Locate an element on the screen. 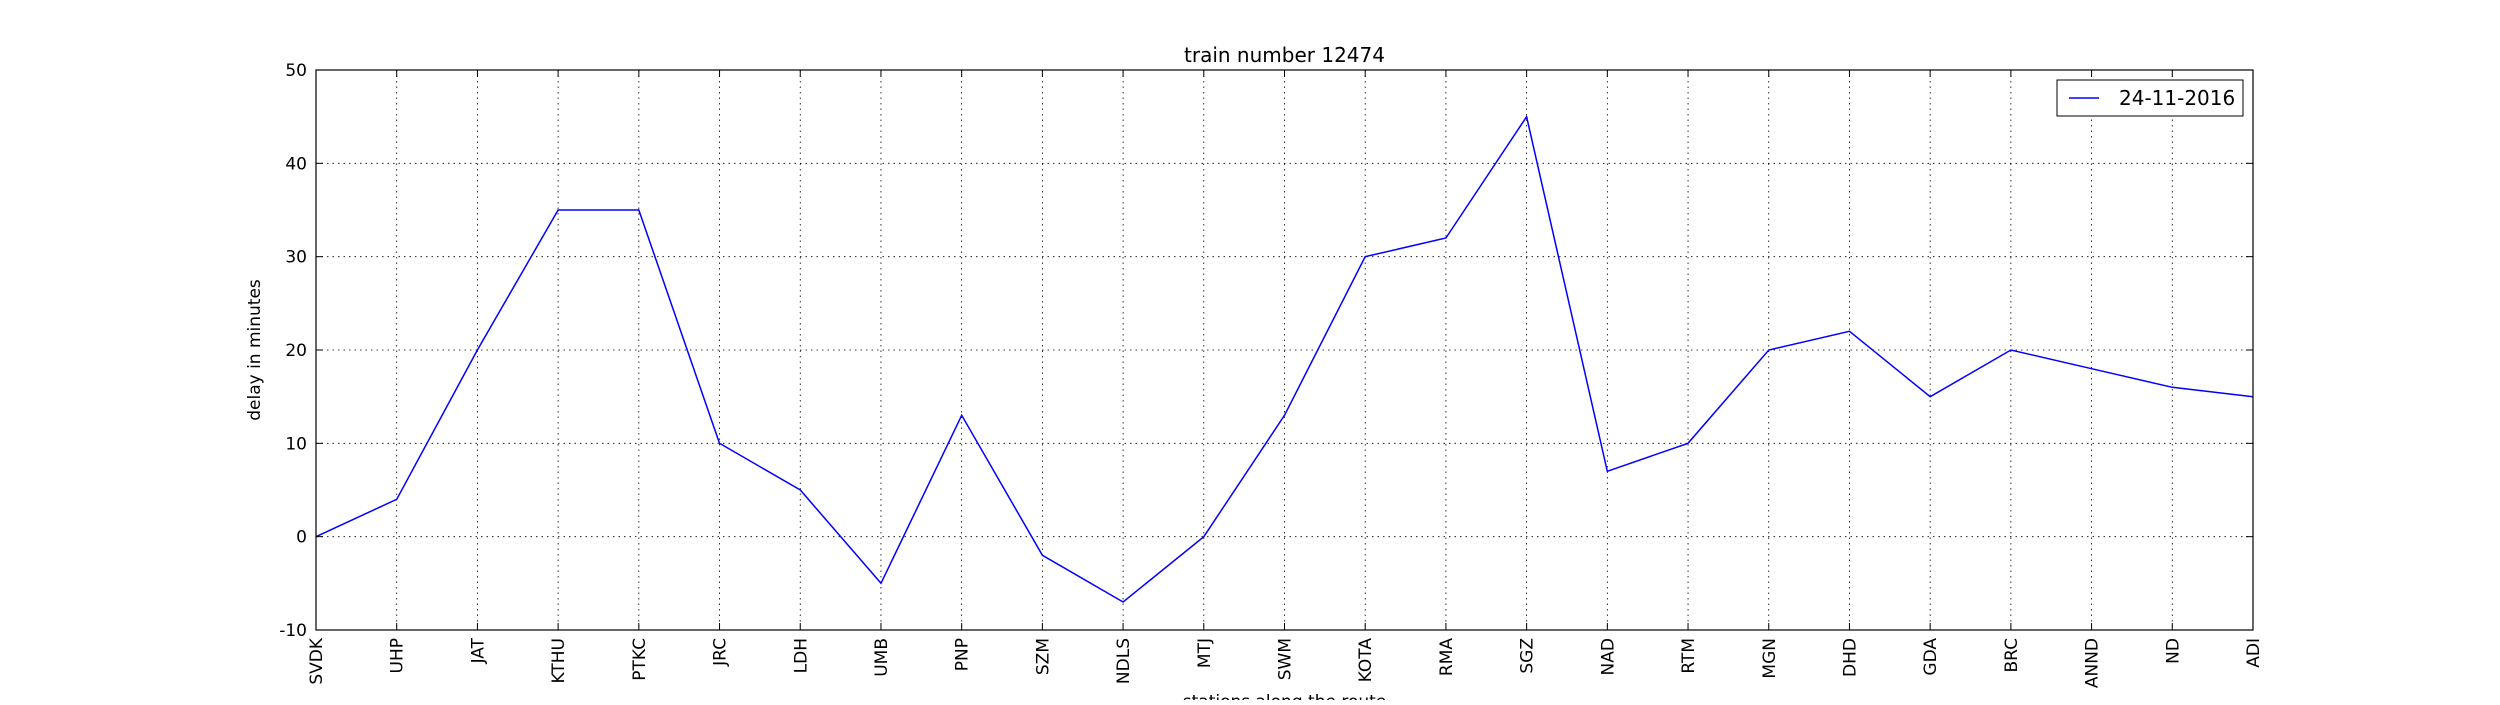  x-tick-label: SWM is located at coordinates (1286, 659).